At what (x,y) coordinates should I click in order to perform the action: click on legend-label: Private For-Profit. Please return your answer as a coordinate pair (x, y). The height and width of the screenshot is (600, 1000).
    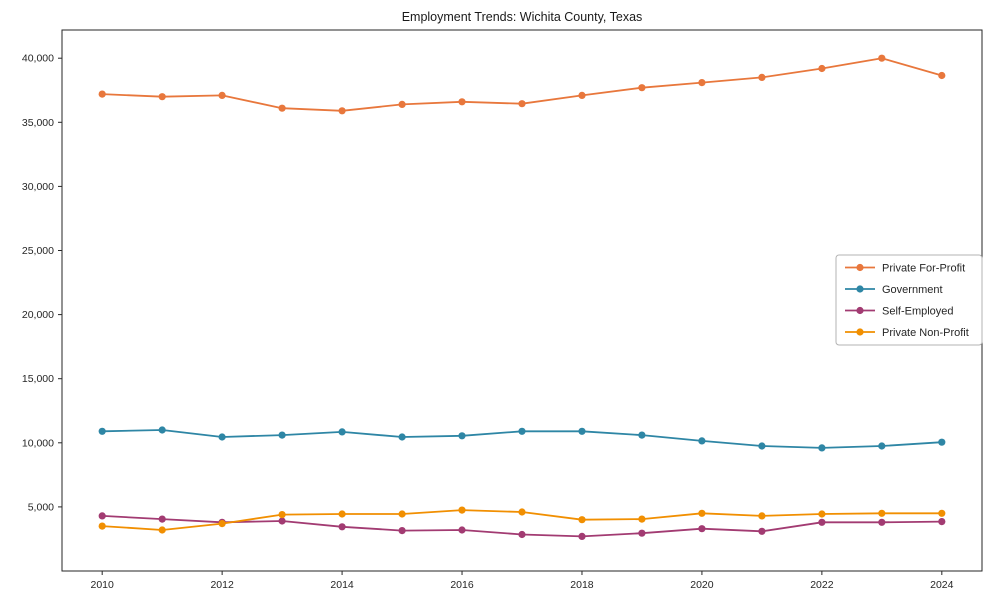
    Looking at the image, I should click on (923, 268).